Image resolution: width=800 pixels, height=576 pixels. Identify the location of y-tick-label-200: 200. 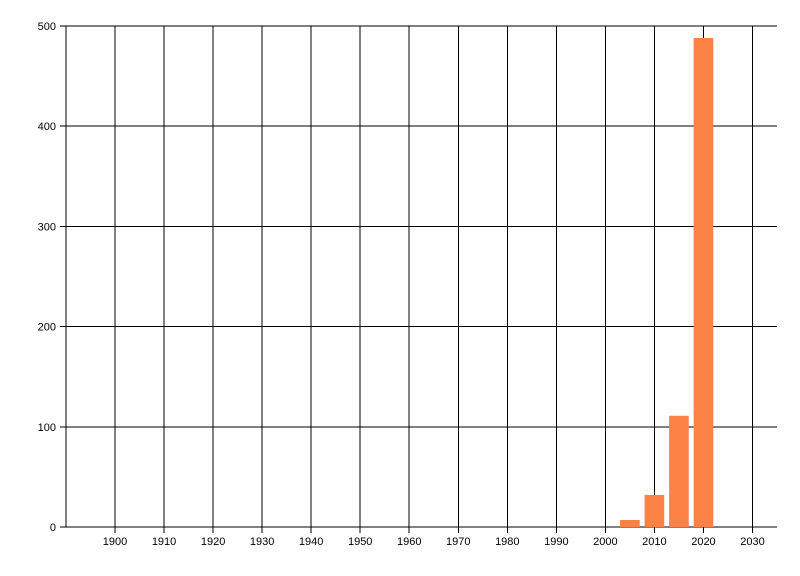
(47, 328).